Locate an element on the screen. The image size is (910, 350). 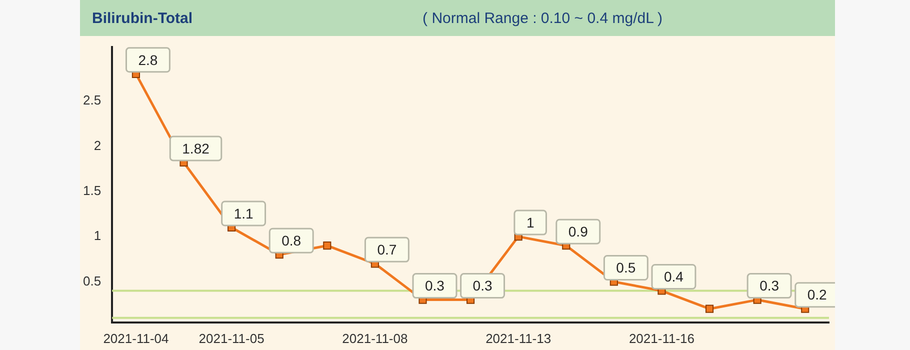
y-tick-label: 1 is located at coordinates (98, 236).